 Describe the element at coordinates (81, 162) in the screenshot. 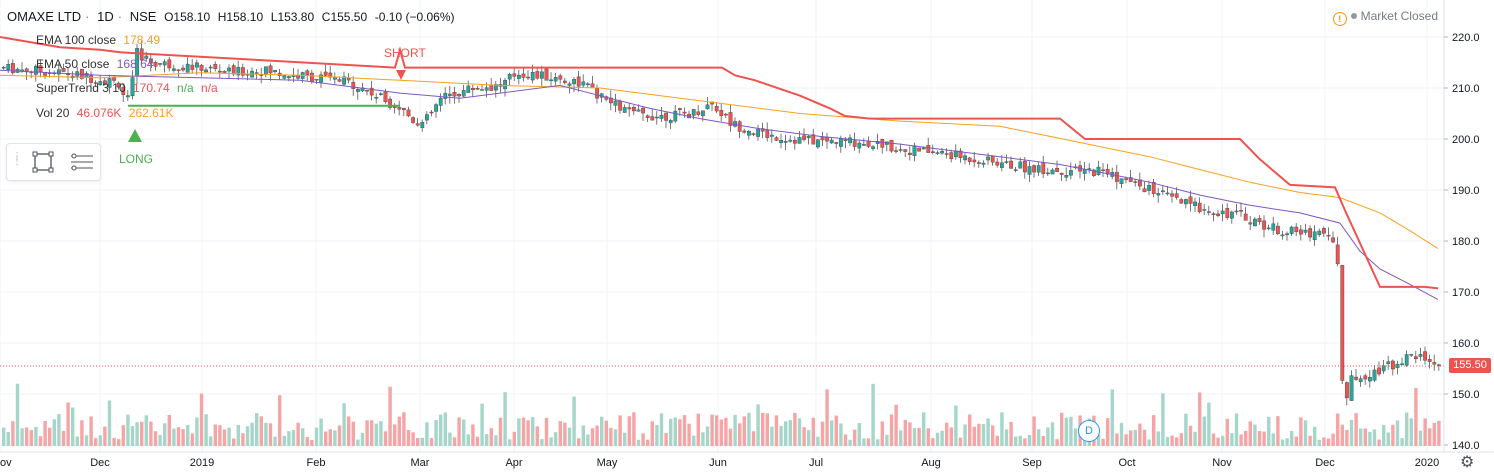

I see `settings-lines-button` at that location.